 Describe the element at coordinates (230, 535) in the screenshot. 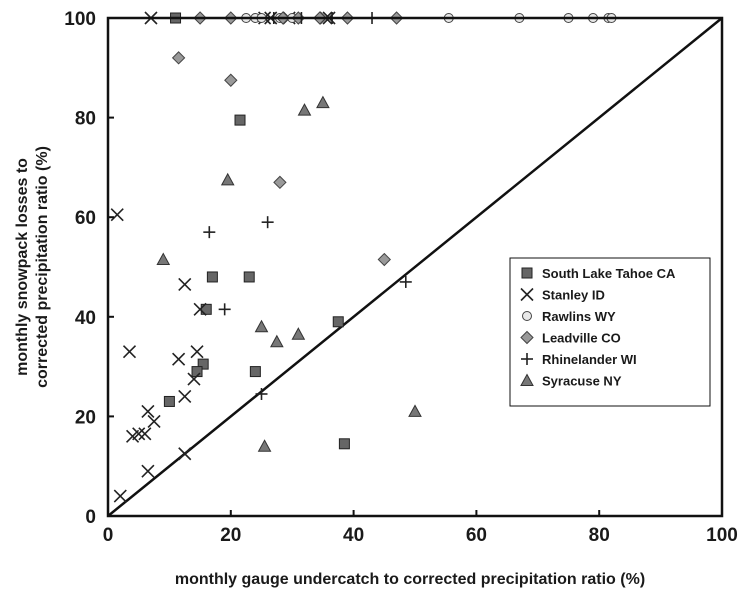

I see `x-tick-label: 20` at that location.